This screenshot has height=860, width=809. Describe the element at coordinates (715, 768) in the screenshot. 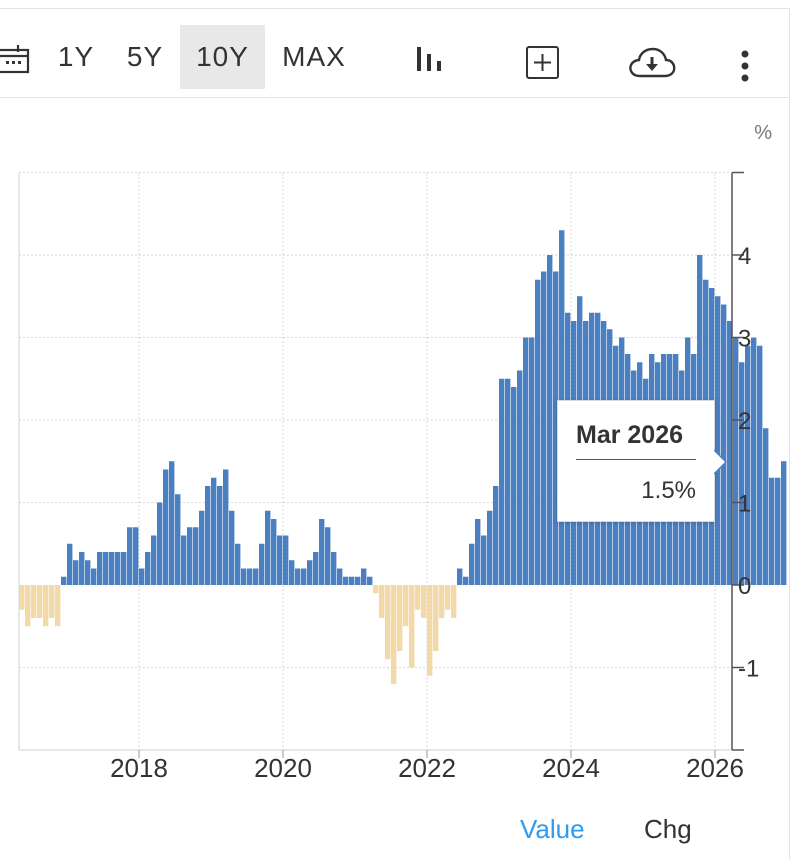

I see `x-tick-label: 2026` at that location.